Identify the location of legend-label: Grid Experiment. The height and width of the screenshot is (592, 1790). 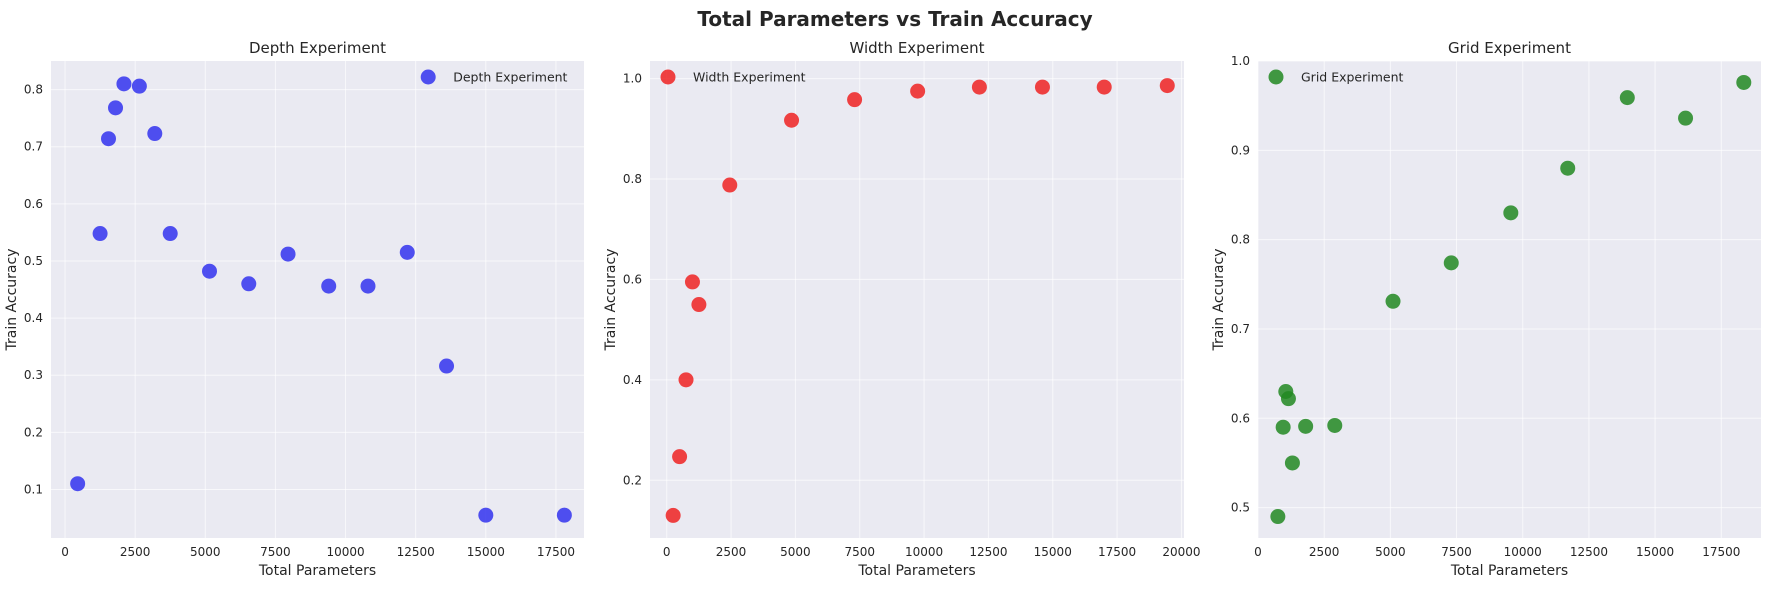
(1352, 77).